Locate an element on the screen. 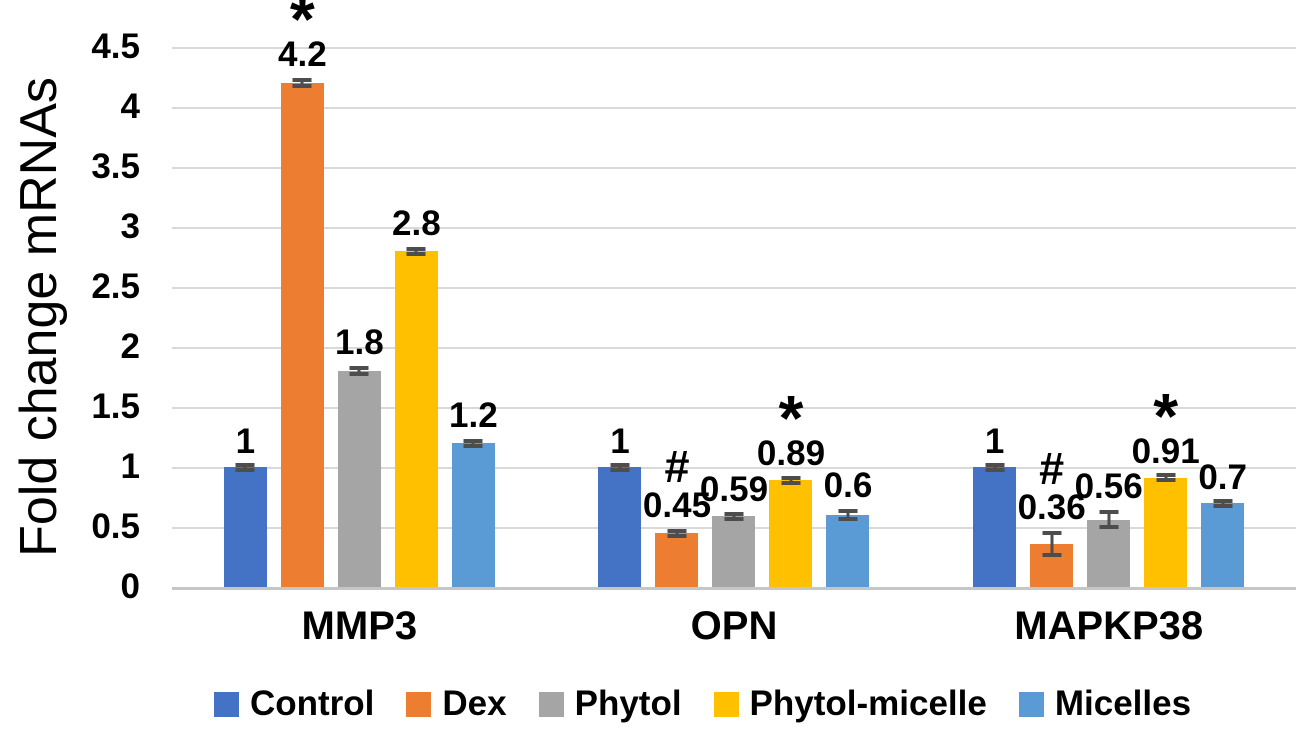  legend: Control Dex Phytol Phytol-micelle Micelles is located at coordinates (650, 704).